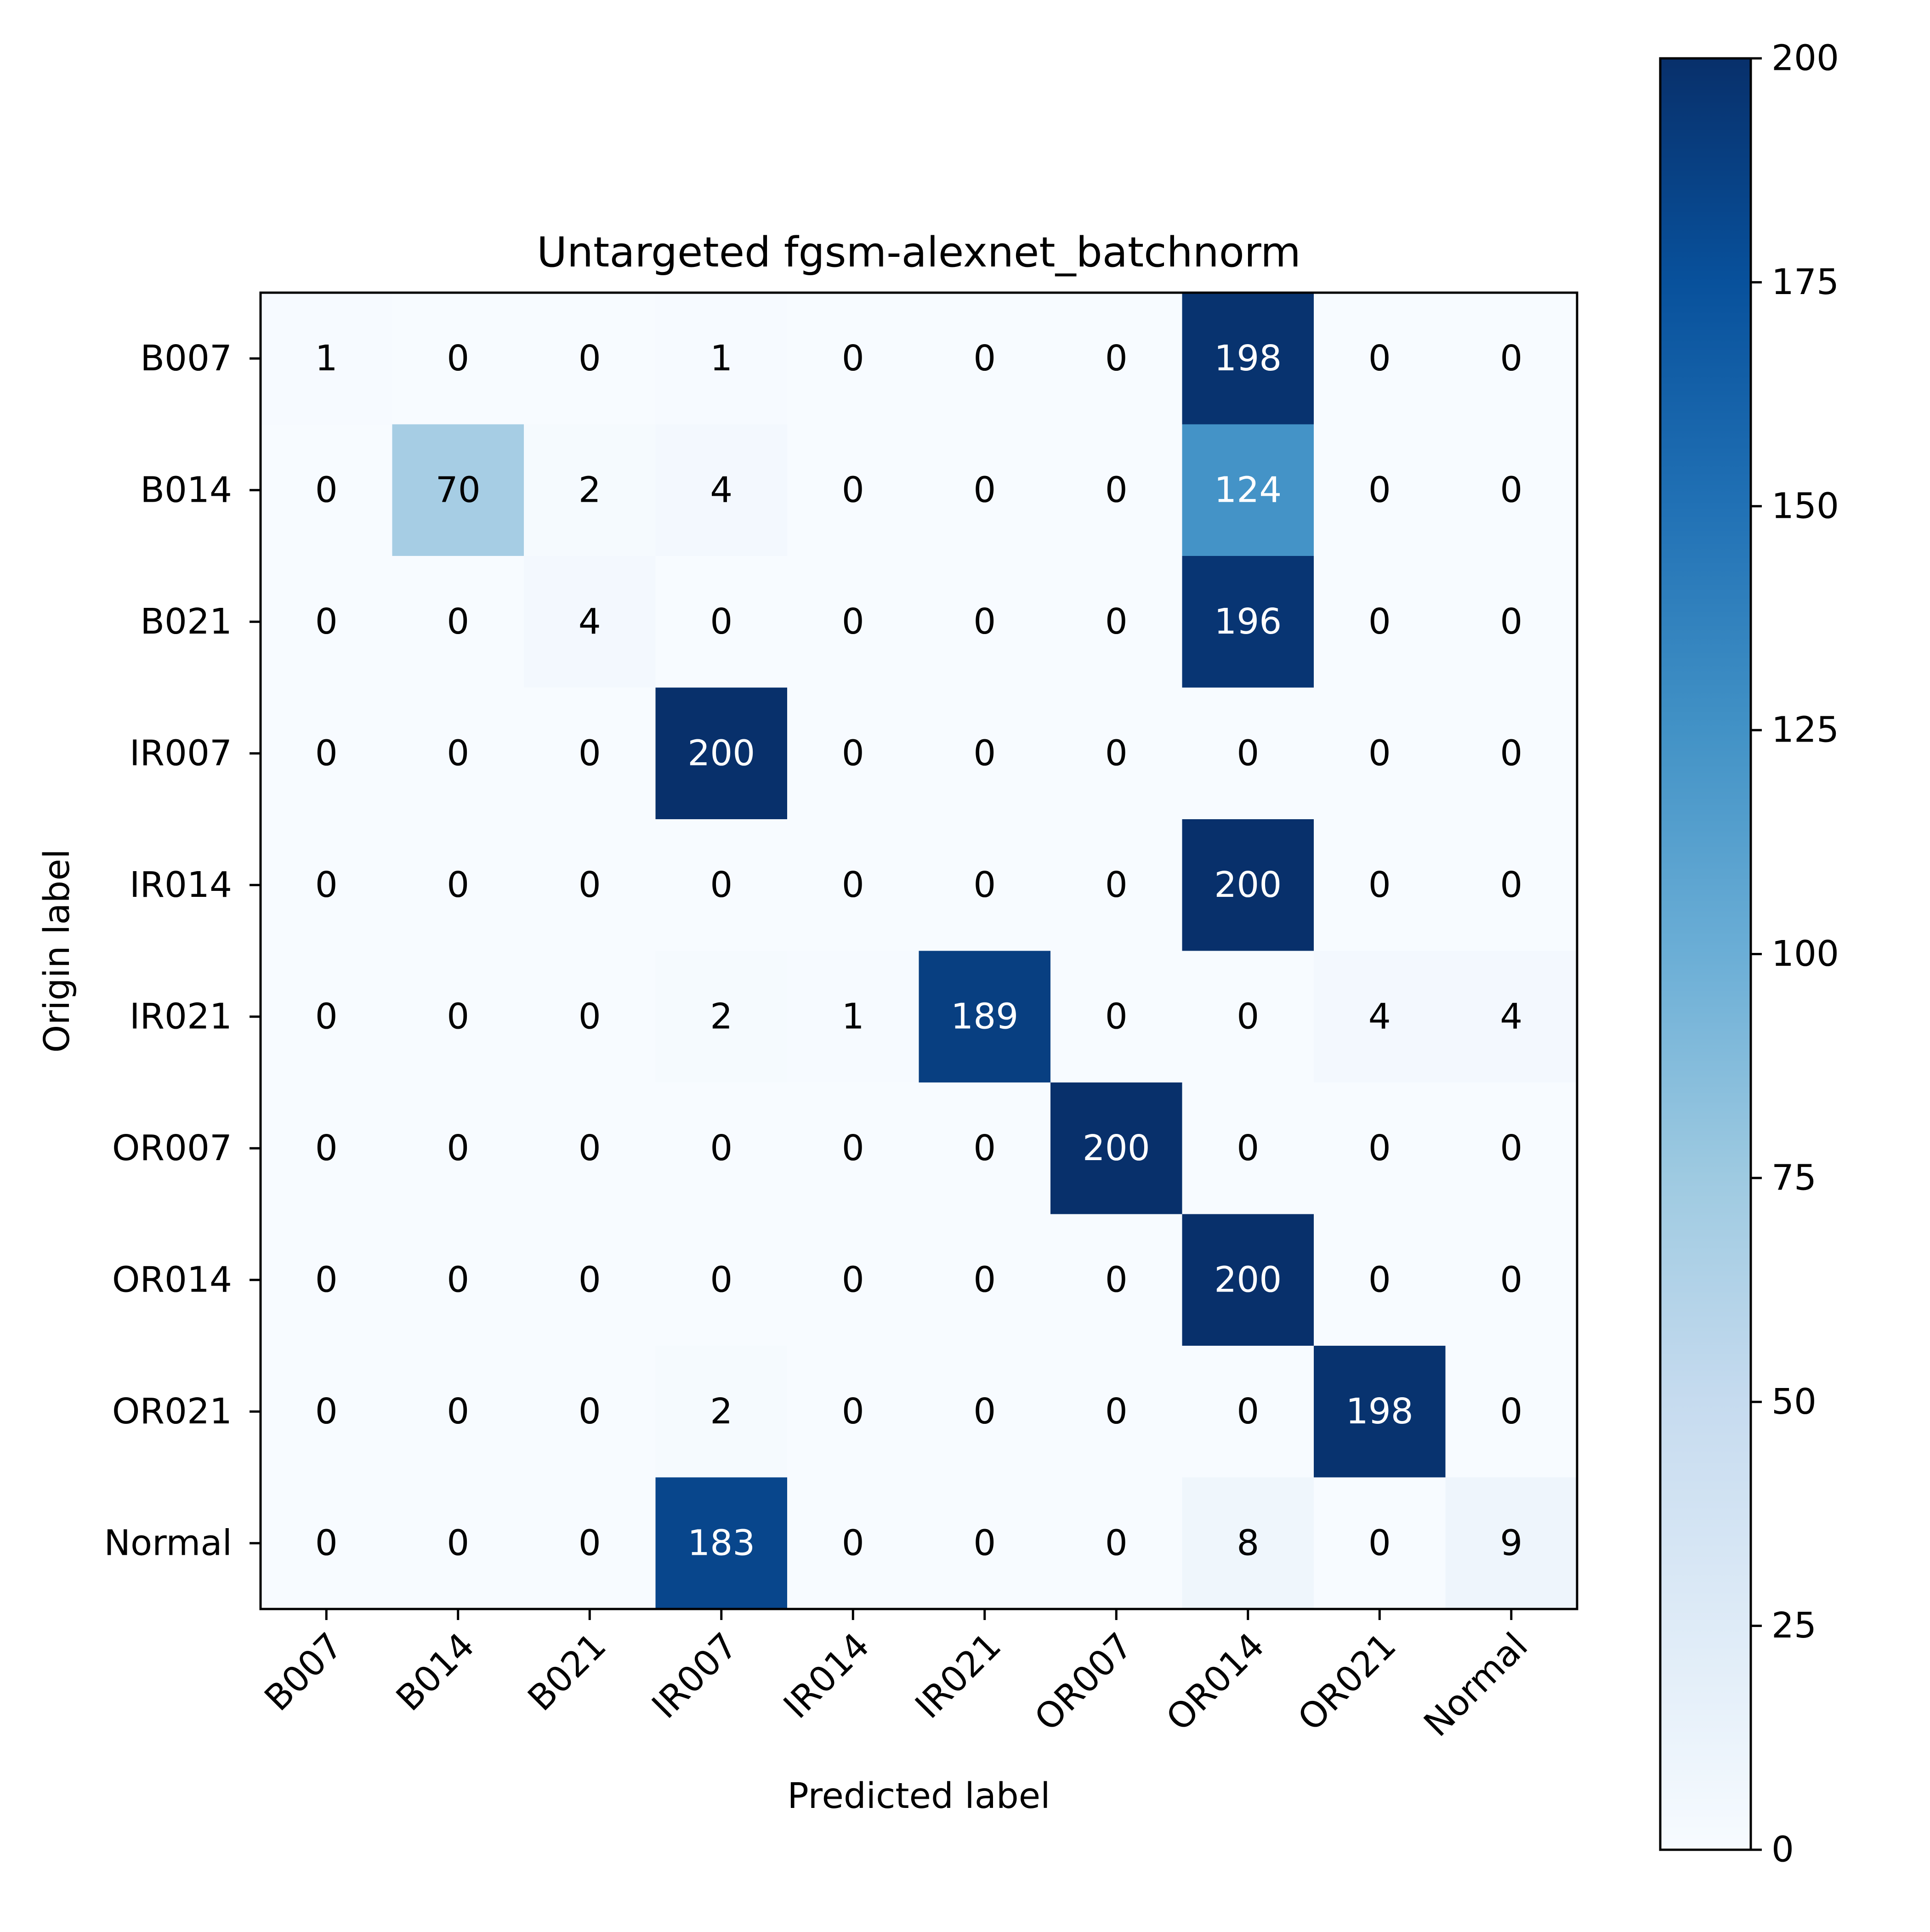  Describe the element at coordinates (827, 1676) in the screenshot. I see `x-tick-label: IR014` at that location.